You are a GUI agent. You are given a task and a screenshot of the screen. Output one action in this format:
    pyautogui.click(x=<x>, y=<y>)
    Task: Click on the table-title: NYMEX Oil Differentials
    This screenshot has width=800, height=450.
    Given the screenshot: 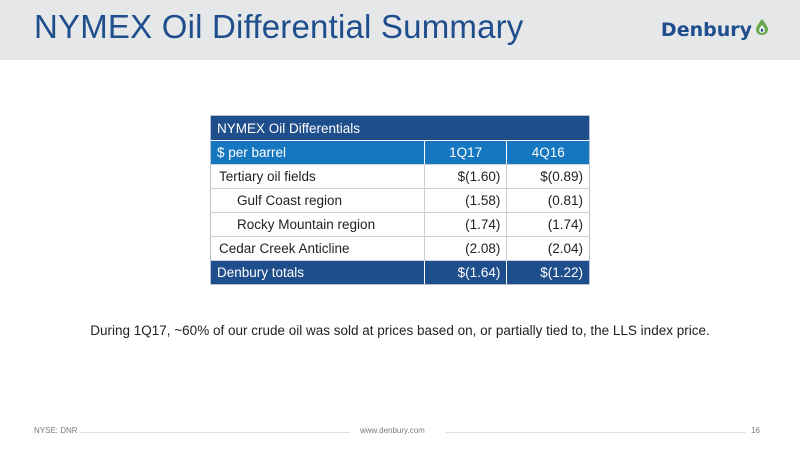 What is the action you would take?
    pyautogui.click(x=289, y=128)
    